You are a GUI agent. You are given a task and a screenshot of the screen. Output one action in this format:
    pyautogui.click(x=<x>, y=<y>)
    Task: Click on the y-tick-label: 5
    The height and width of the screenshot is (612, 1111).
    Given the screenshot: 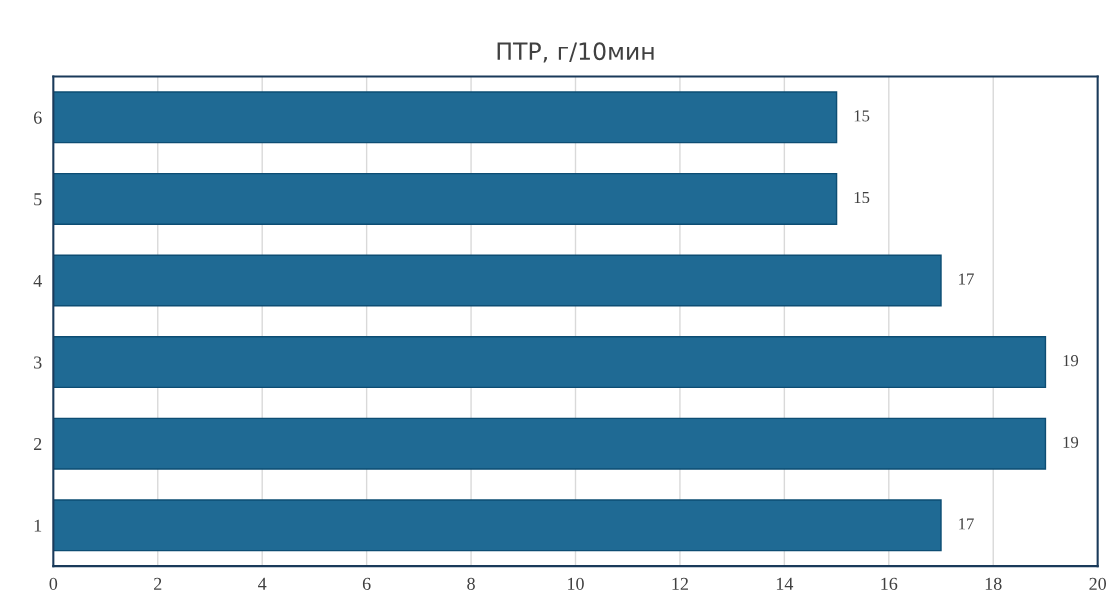 What is the action you would take?
    pyautogui.click(x=38, y=199)
    